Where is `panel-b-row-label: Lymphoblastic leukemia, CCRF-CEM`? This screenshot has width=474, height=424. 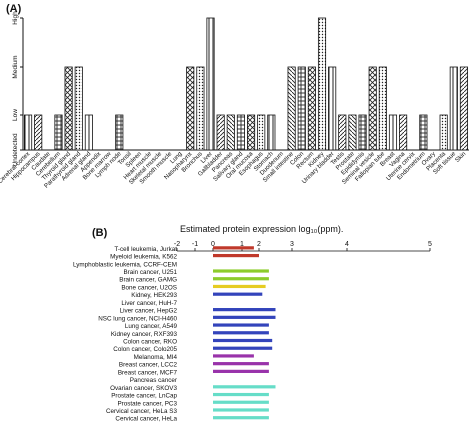 panel-b-row-label: Lymphoblastic leukemia, CCRF-CEM is located at coordinates (125, 264).